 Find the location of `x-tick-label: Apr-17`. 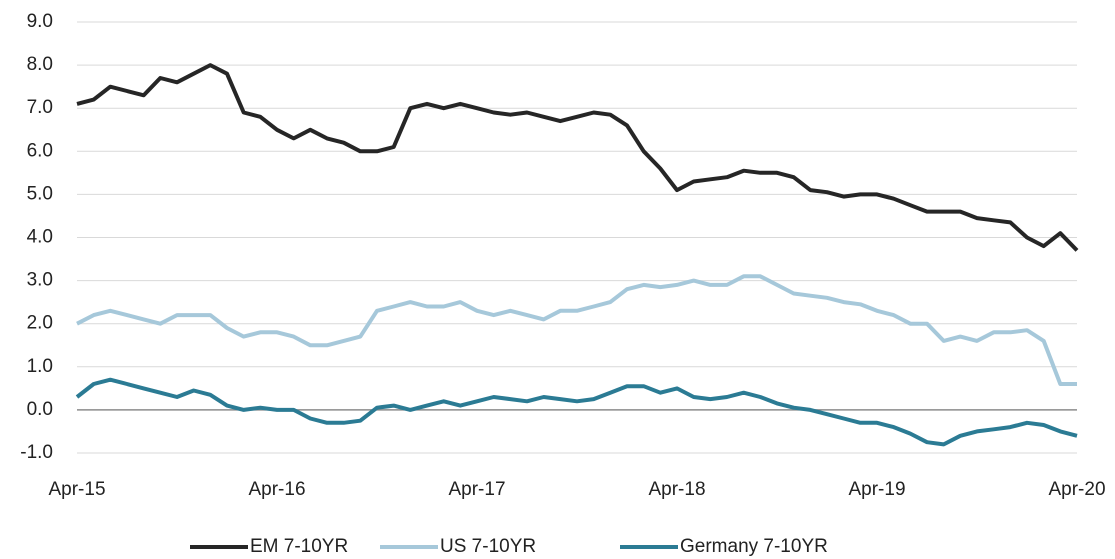

x-tick-label: Apr-17 is located at coordinates (476, 489).